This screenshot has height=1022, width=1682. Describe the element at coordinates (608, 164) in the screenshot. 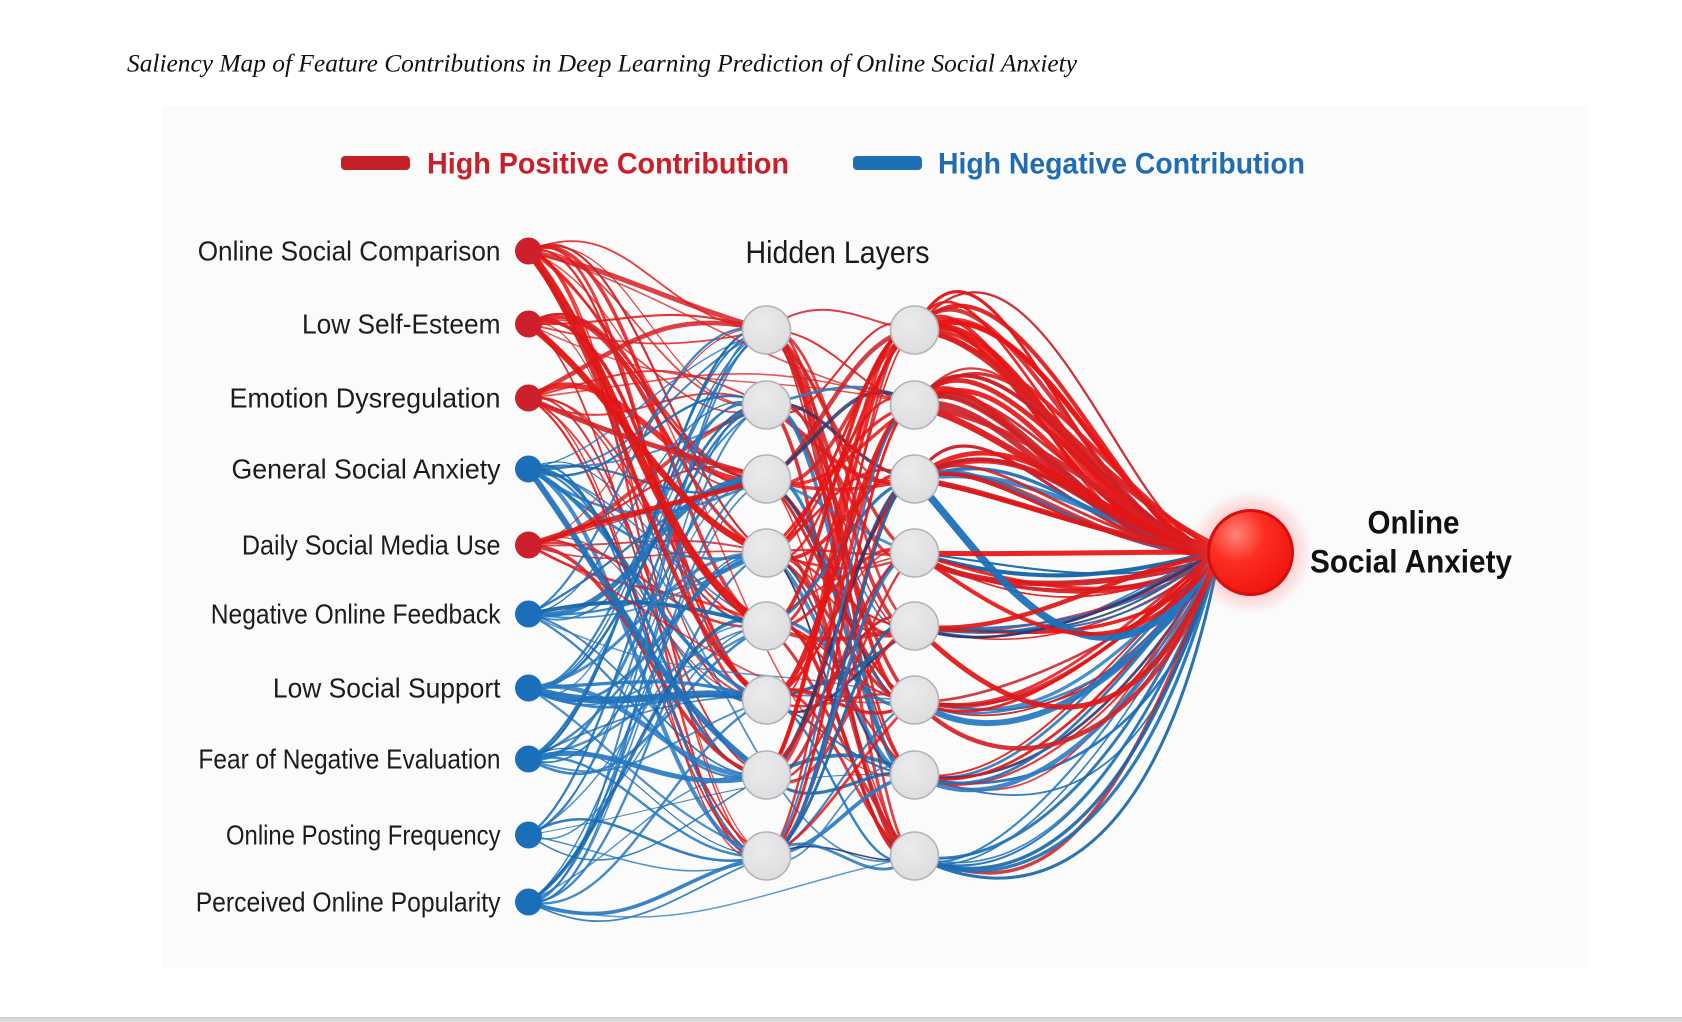

I see `svg-text: High Positive Contribution` at that location.